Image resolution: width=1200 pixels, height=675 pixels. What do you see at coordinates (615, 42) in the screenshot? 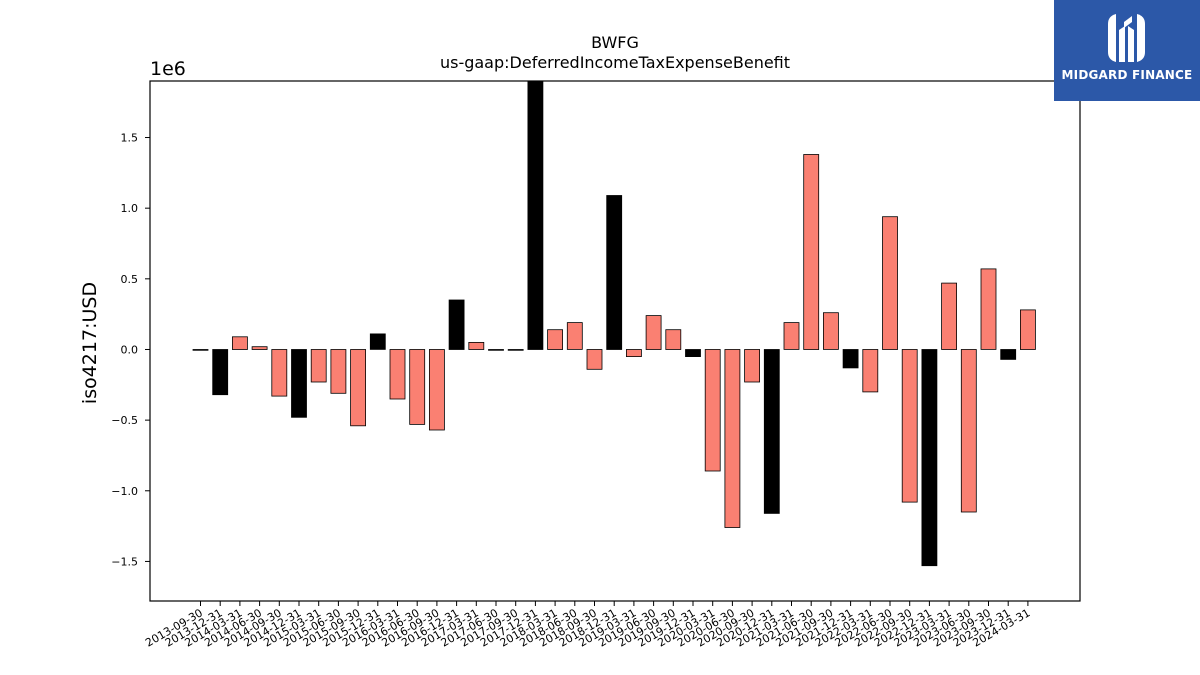
I see `chart-title: BWFG` at bounding box center [615, 42].